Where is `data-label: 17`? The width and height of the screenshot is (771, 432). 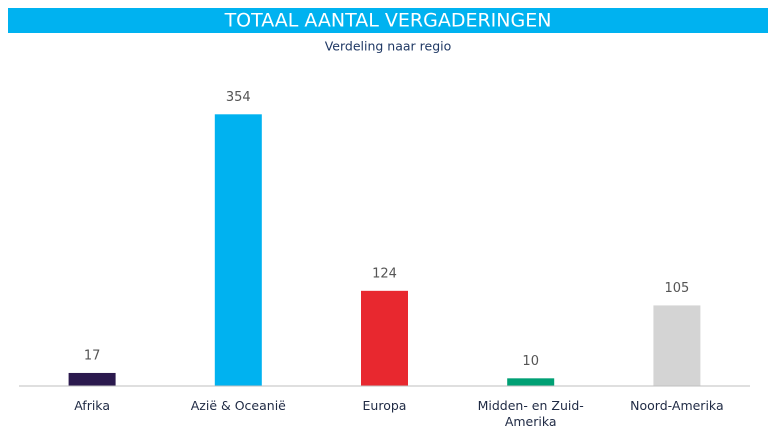 data-label: 17 is located at coordinates (92, 355).